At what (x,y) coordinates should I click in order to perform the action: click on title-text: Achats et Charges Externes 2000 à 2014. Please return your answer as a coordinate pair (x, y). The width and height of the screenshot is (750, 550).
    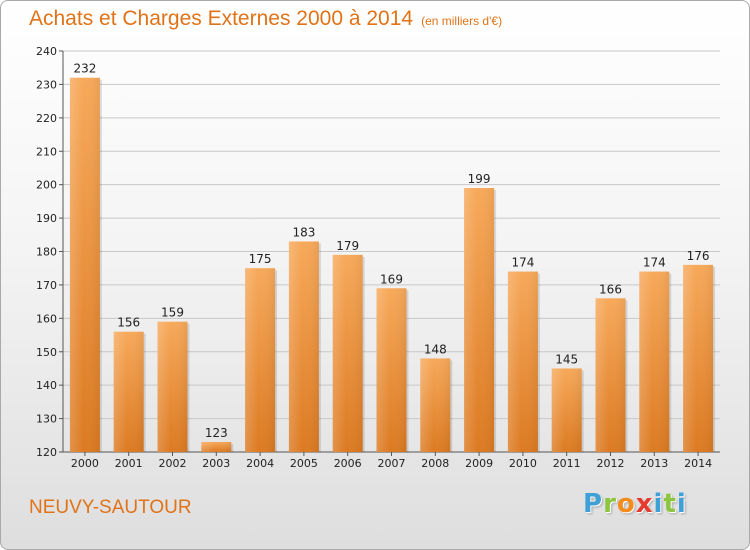
    Looking at the image, I should click on (221, 18).